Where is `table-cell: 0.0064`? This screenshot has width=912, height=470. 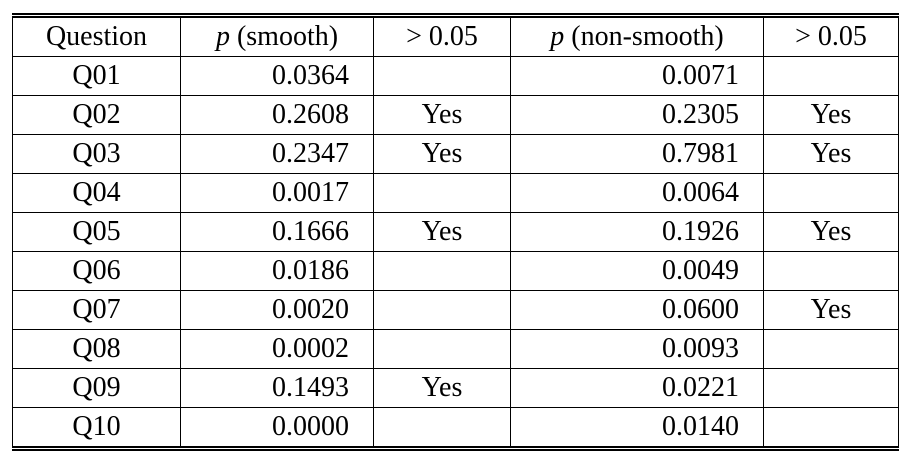 table-cell: 0.0064 is located at coordinates (637, 193).